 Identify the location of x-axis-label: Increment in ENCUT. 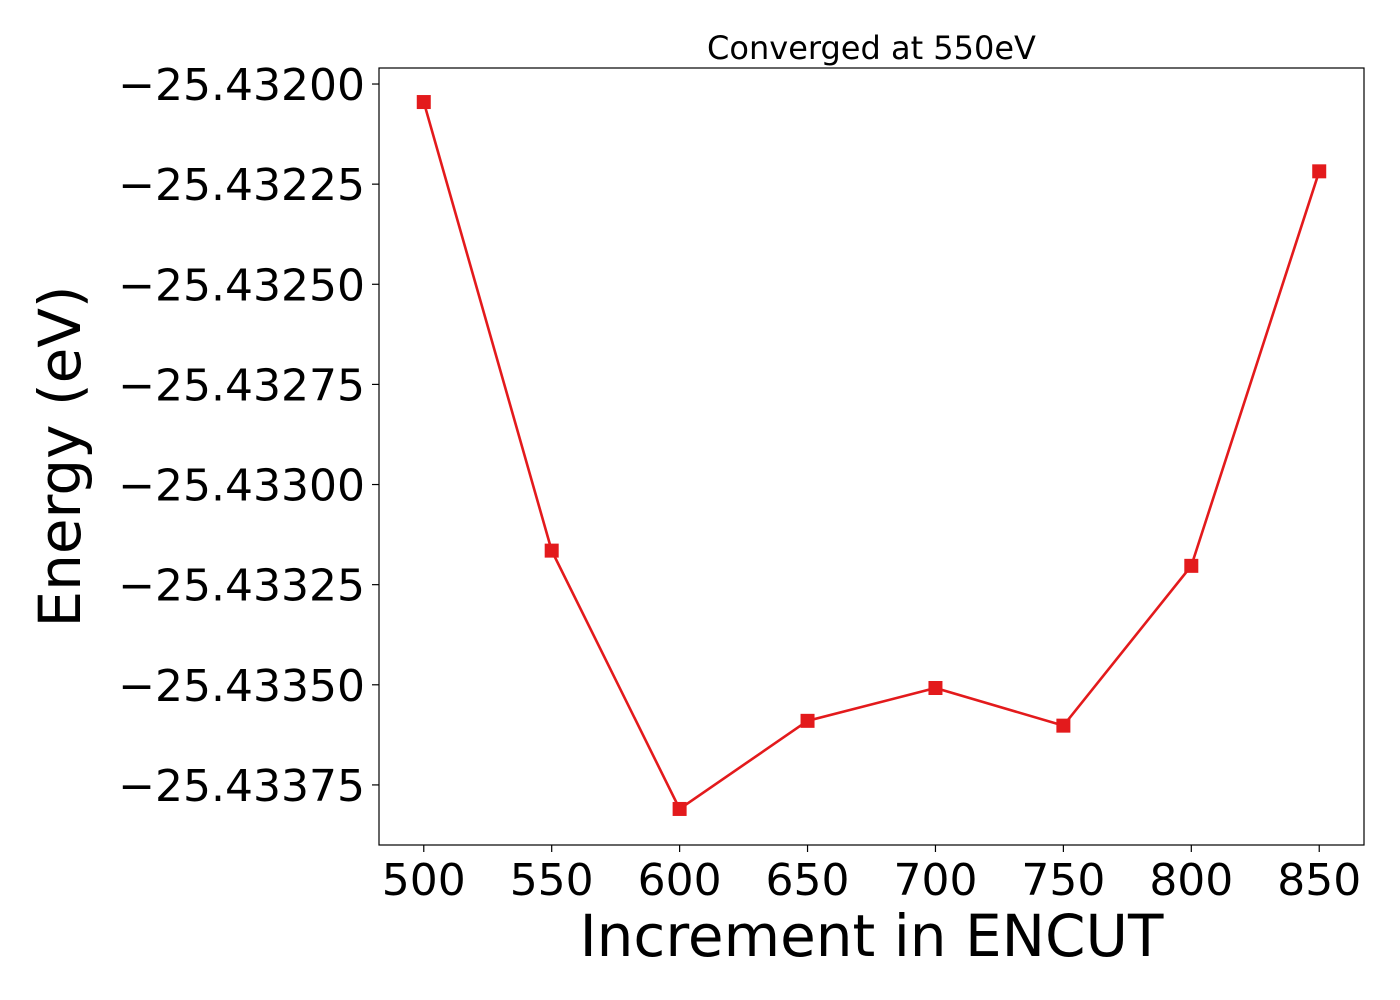
(872, 936).